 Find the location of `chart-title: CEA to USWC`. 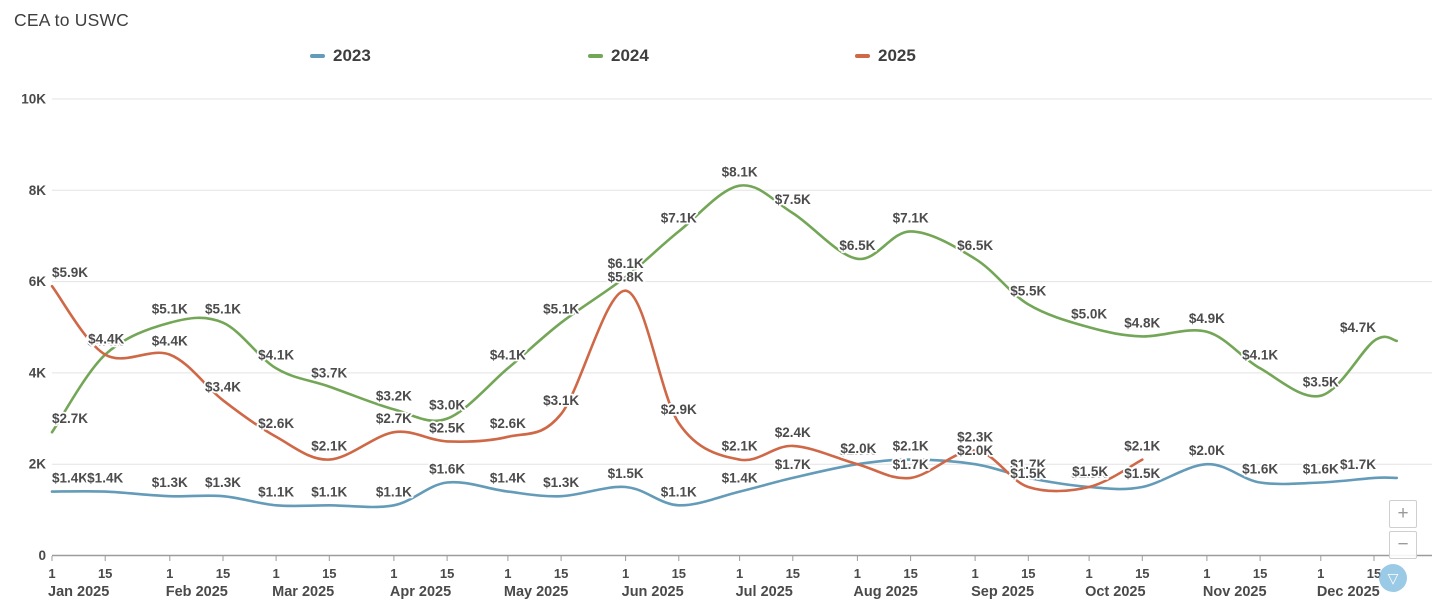

chart-title: CEA to USWC is located at coordinates (72, 20).